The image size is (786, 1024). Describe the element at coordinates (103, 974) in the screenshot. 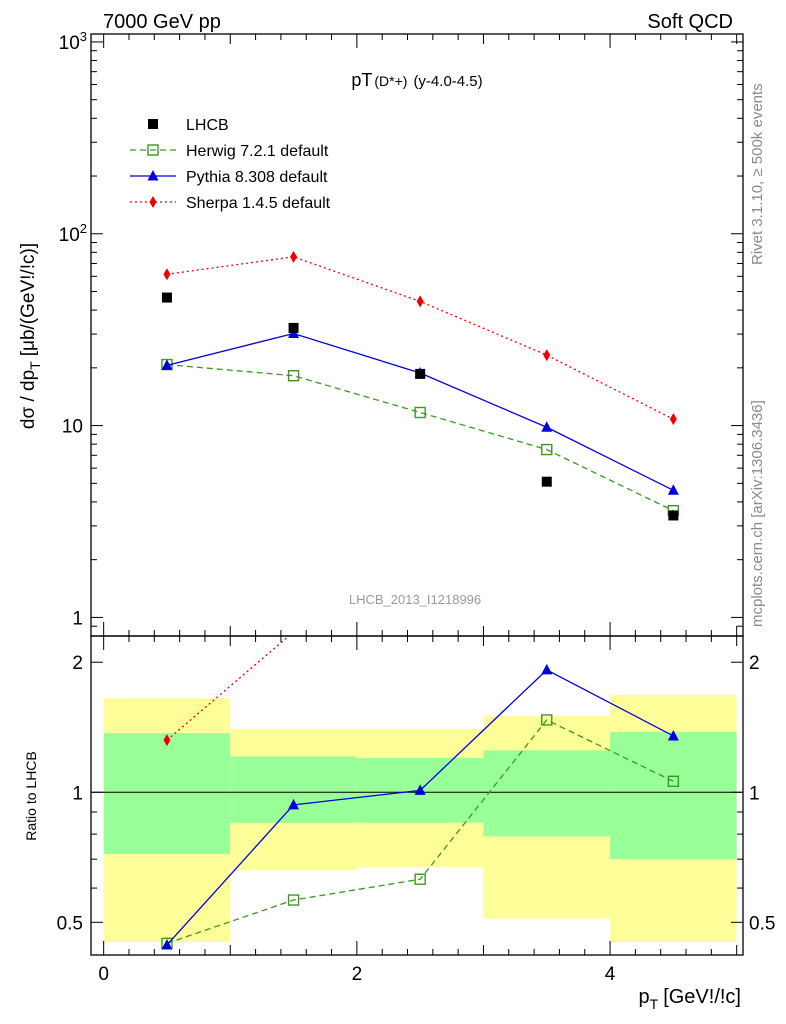

I see `x-tick-label: 0` at that location.